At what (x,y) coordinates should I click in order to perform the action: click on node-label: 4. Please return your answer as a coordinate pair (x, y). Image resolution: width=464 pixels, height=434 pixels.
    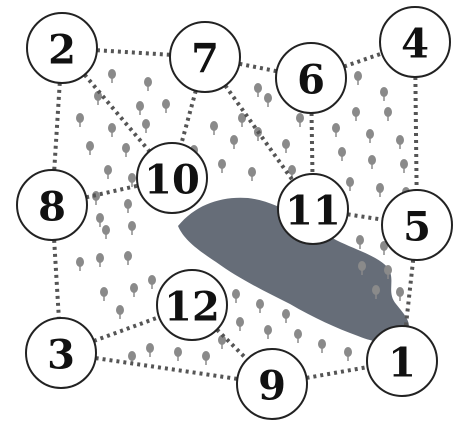
    Looking at the image, I should click on (415, 44).